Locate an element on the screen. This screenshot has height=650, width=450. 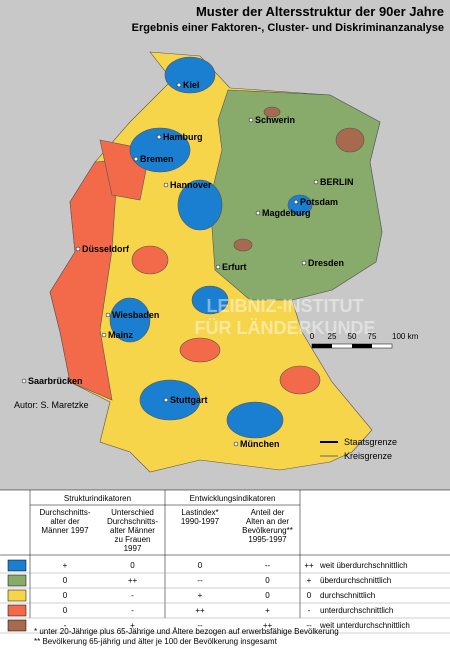
city-label: BERLIN is located at coordinates (337, 182).